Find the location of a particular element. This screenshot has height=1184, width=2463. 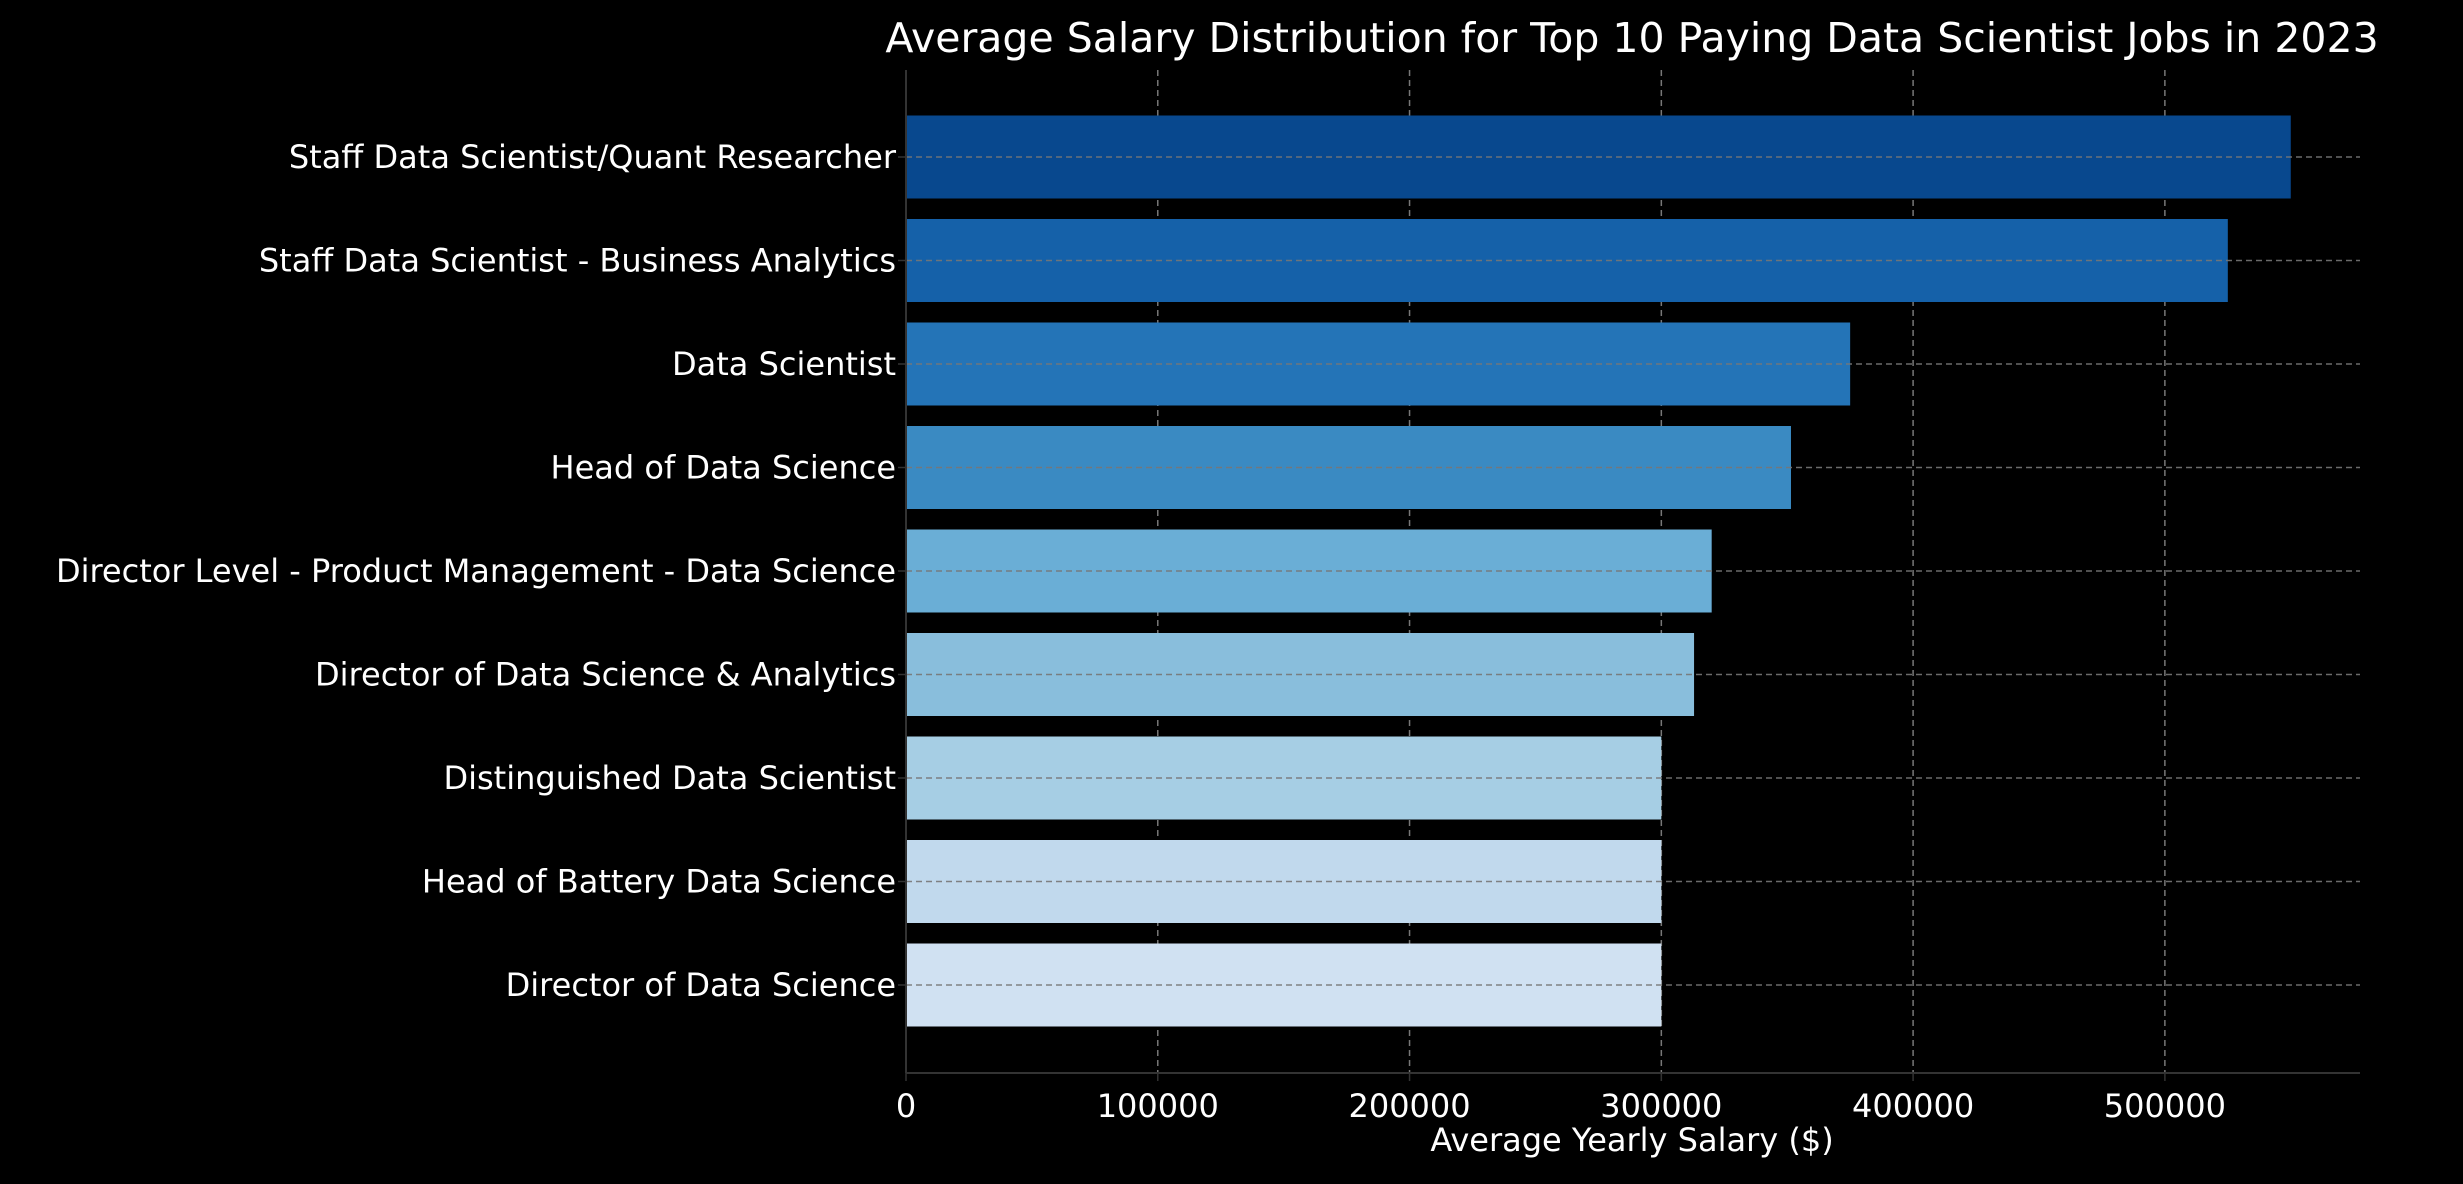

y-tick-label-8: Director of Data Science is located at coordinates (701, 985).